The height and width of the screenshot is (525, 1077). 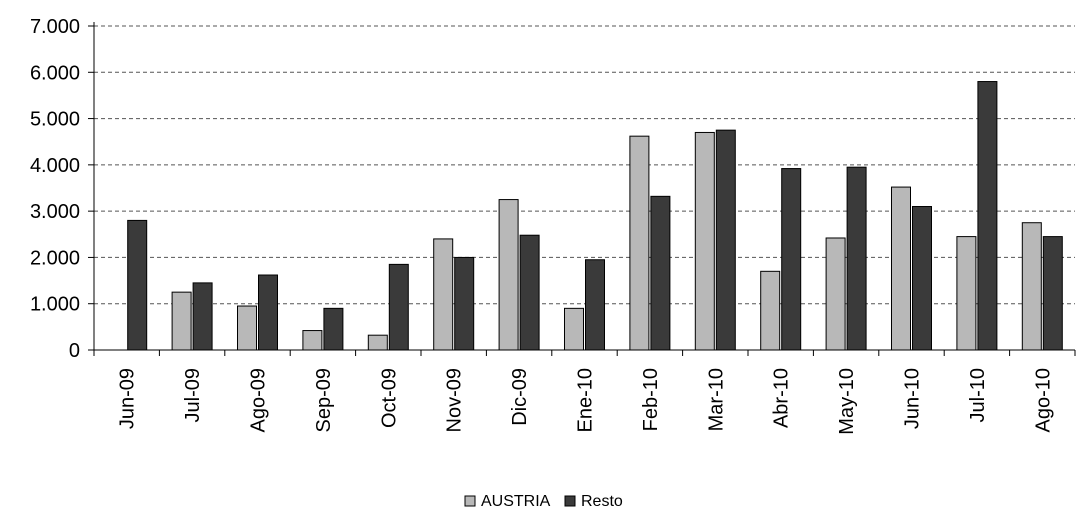 I want to click on x-tick-label: Jun-10, so click(x=913, y=398).